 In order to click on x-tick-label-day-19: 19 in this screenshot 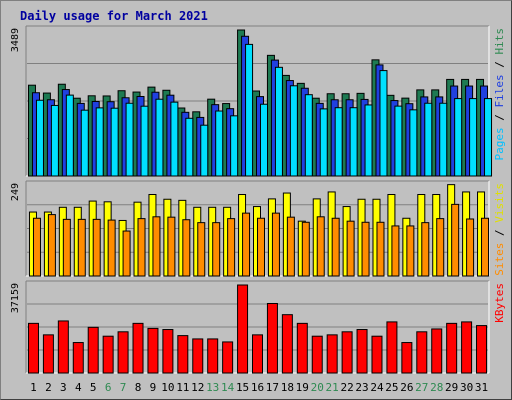, I will do `click(302, 387)`.